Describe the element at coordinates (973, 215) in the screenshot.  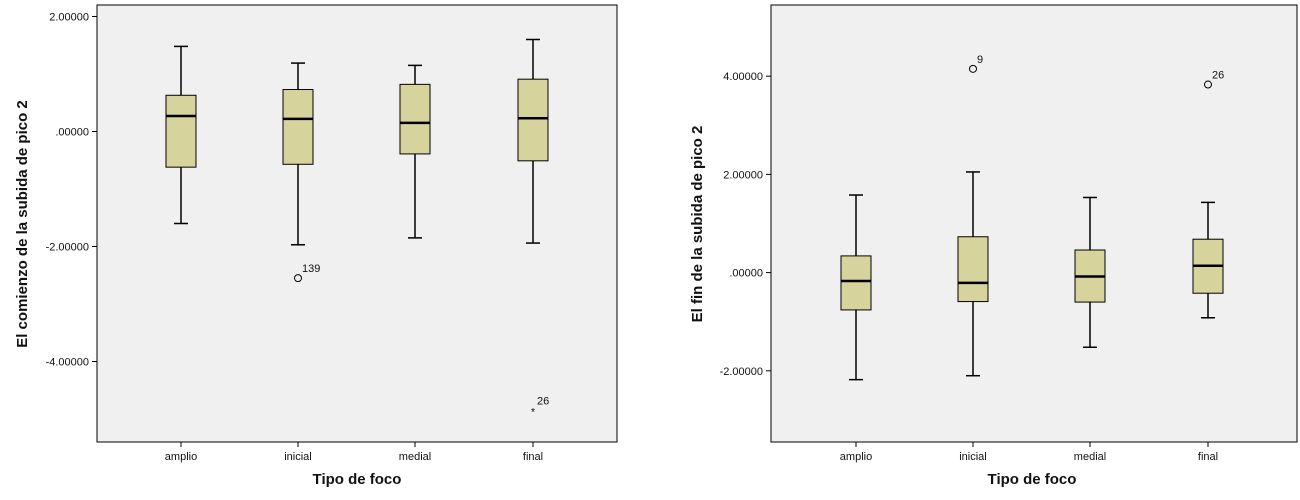
I see `box-inicial: 9` at that location.